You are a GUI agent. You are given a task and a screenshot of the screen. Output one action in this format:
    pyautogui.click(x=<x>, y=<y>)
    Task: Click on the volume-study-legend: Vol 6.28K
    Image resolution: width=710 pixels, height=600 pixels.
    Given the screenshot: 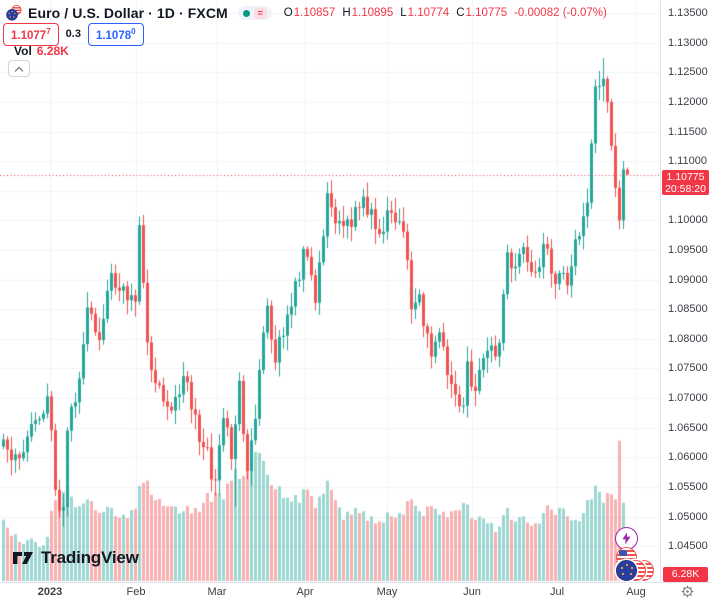 What is the action you would take?
    pyautogui.click(x=41, y=51)
    